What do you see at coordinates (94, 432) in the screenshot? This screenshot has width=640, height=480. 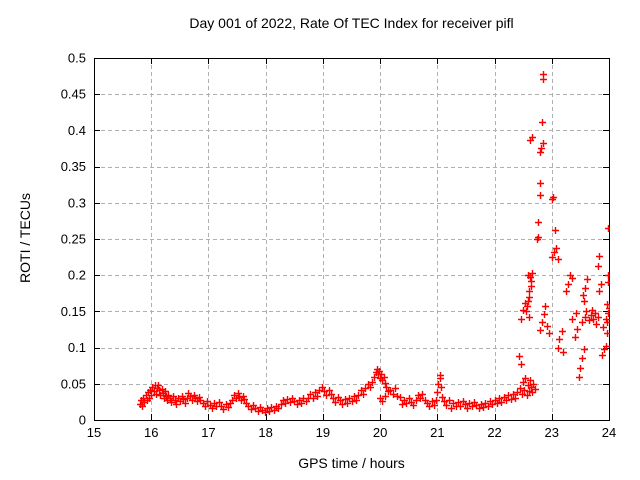 I see `x-tick-label: 15` at bounding box center [94, 432].